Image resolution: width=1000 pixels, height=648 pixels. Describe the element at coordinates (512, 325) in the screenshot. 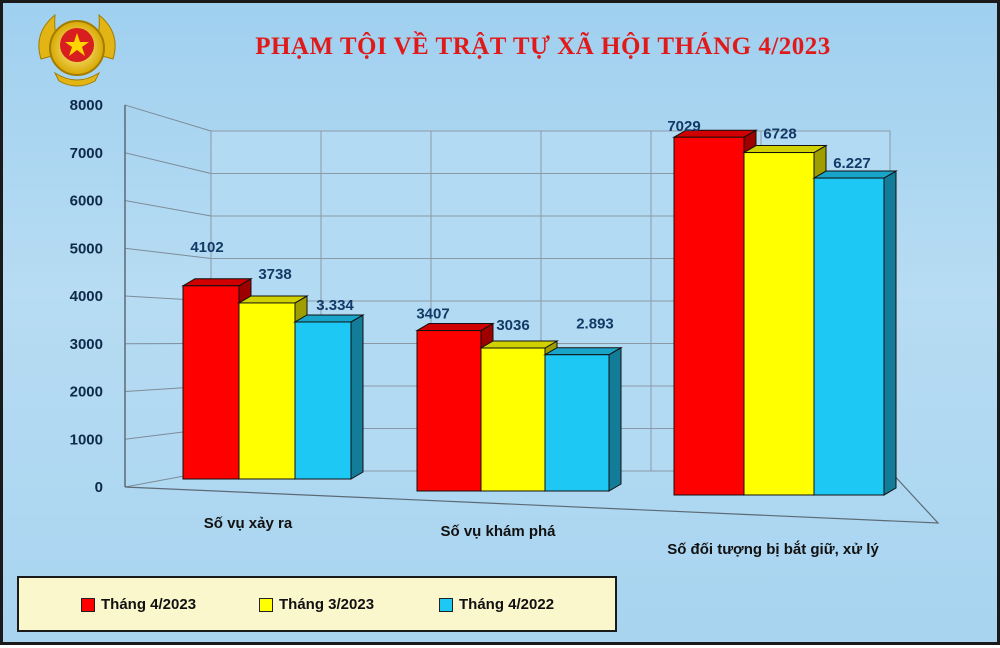

I see `data-label-1-1: 3036` at that location.